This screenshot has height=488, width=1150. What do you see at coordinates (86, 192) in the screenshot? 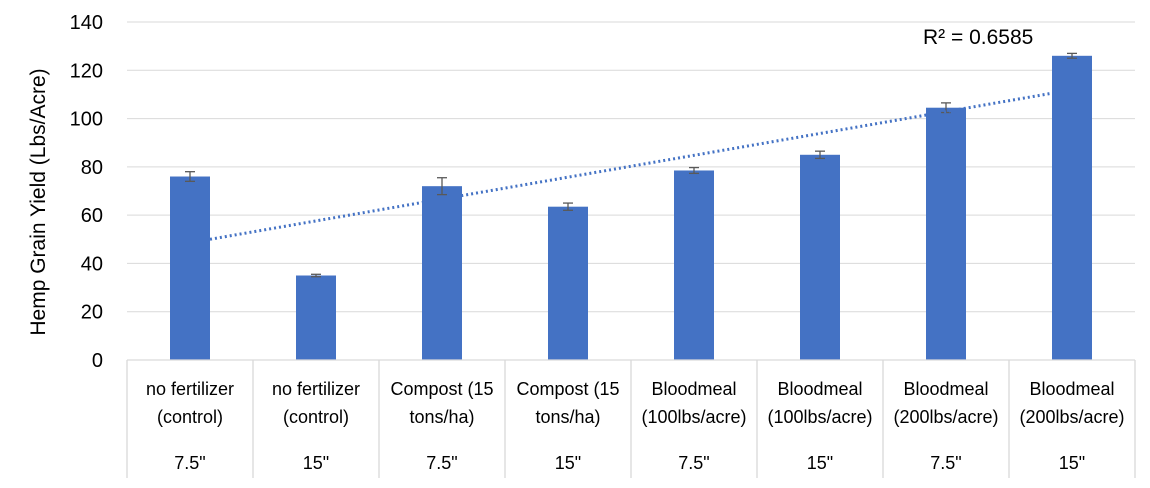
I see `y-axis-ticks: 0 20 40 60 80 100 120 140` at bounding box center [86, 192].